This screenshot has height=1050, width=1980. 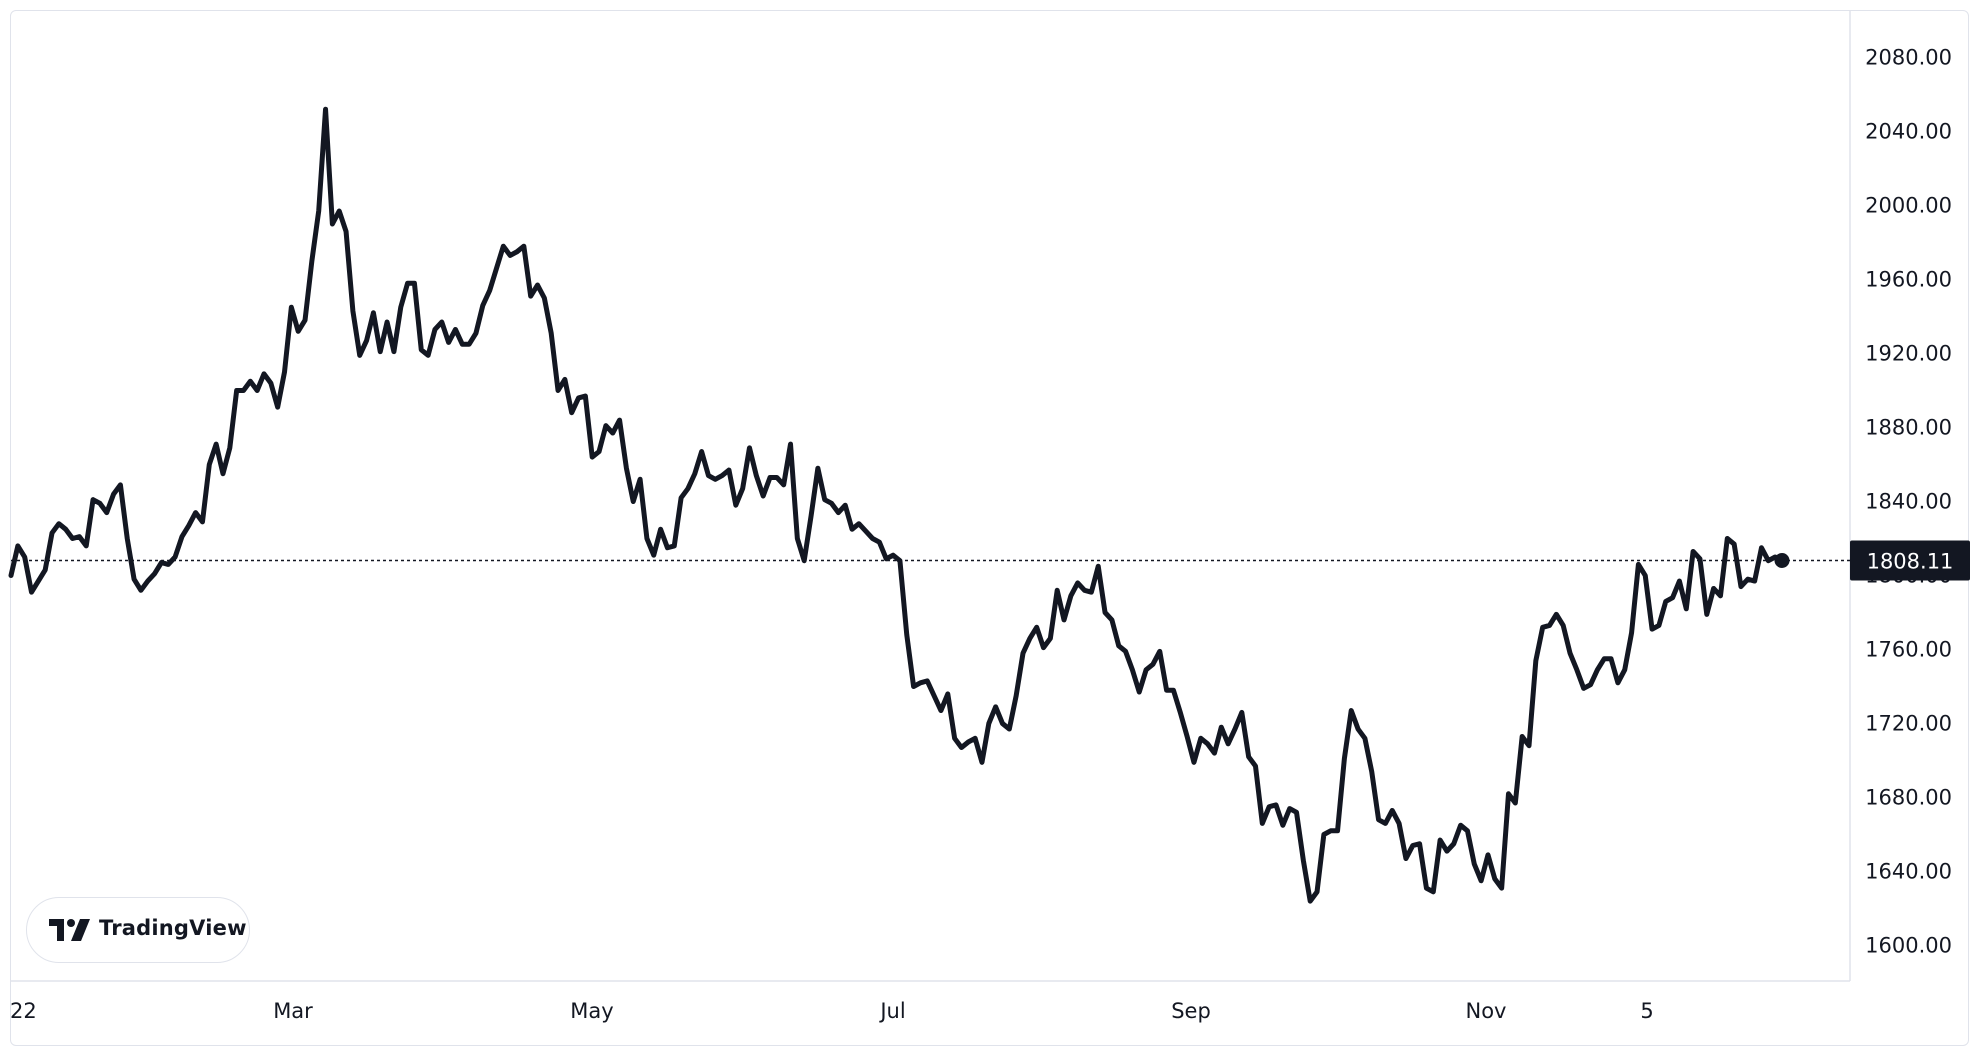 I want to click on x-axis: 22 Mar May Jul Sep Nov 5, so click(x=832, y=1011).